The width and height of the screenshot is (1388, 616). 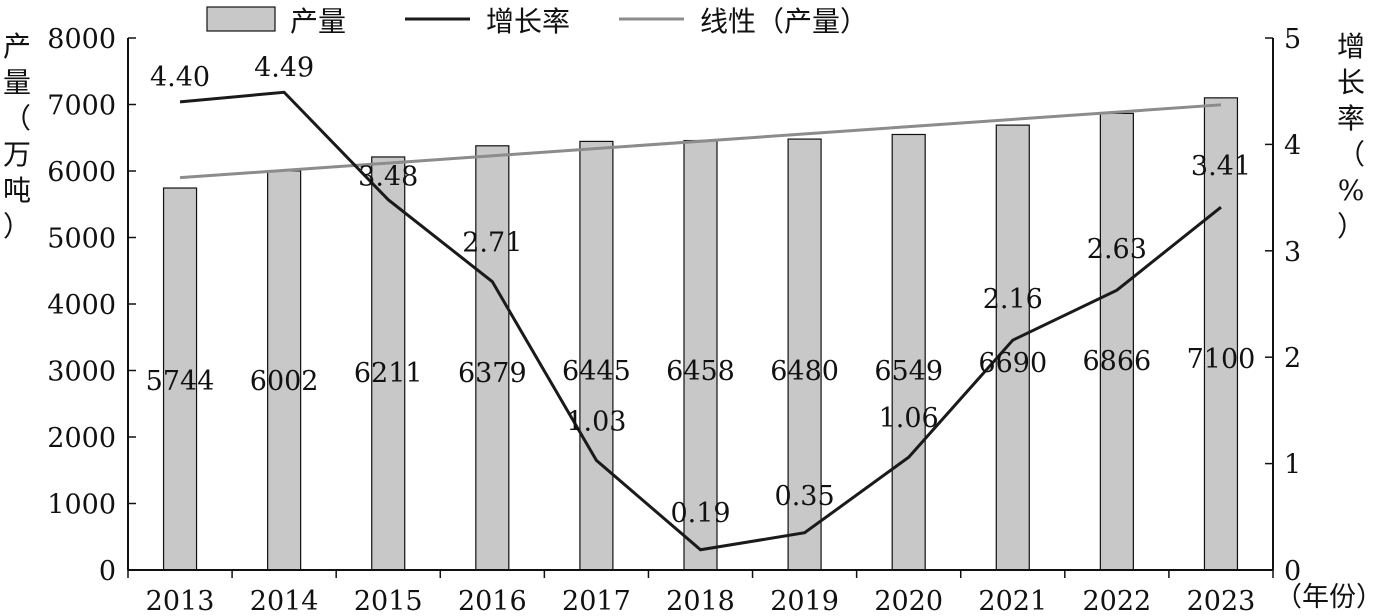 I want to click on right-tick-label: 4, so click(x=1292, y=145).